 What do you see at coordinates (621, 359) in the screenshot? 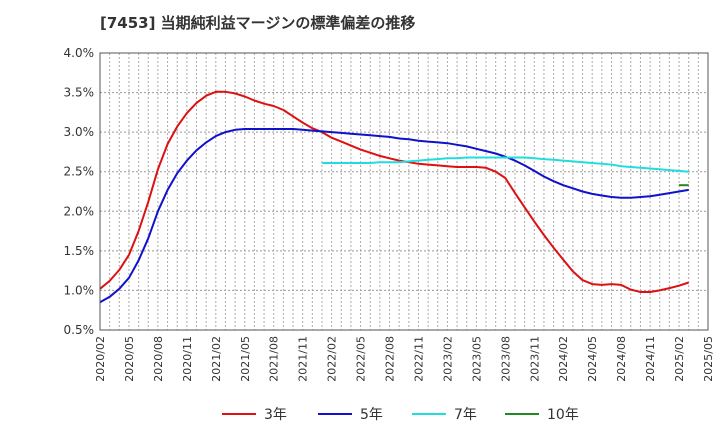
I see `x-tick-label: 2024/08` at bounding box center [621, 359].